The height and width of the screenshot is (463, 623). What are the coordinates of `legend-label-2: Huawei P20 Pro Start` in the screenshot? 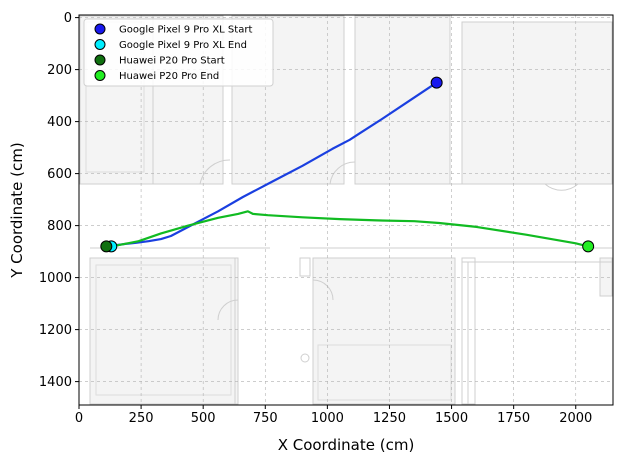 It's located at (172, 61).